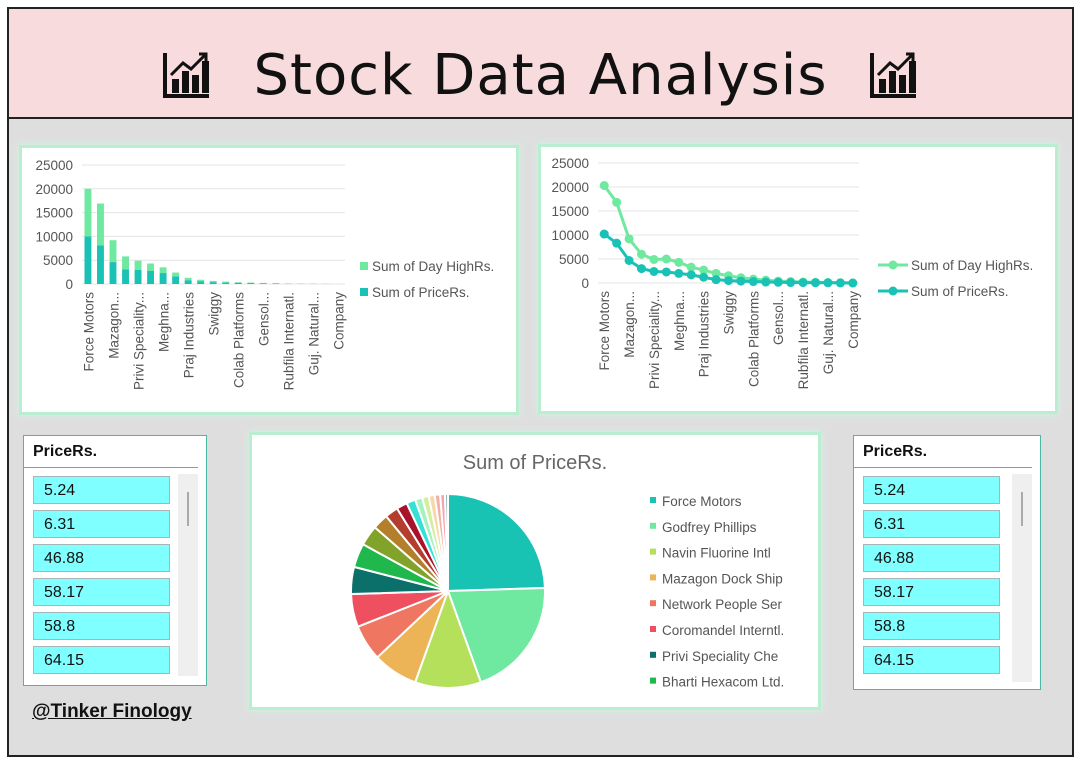  I want to click on y-tick-label: 15000, so click(570, 211).